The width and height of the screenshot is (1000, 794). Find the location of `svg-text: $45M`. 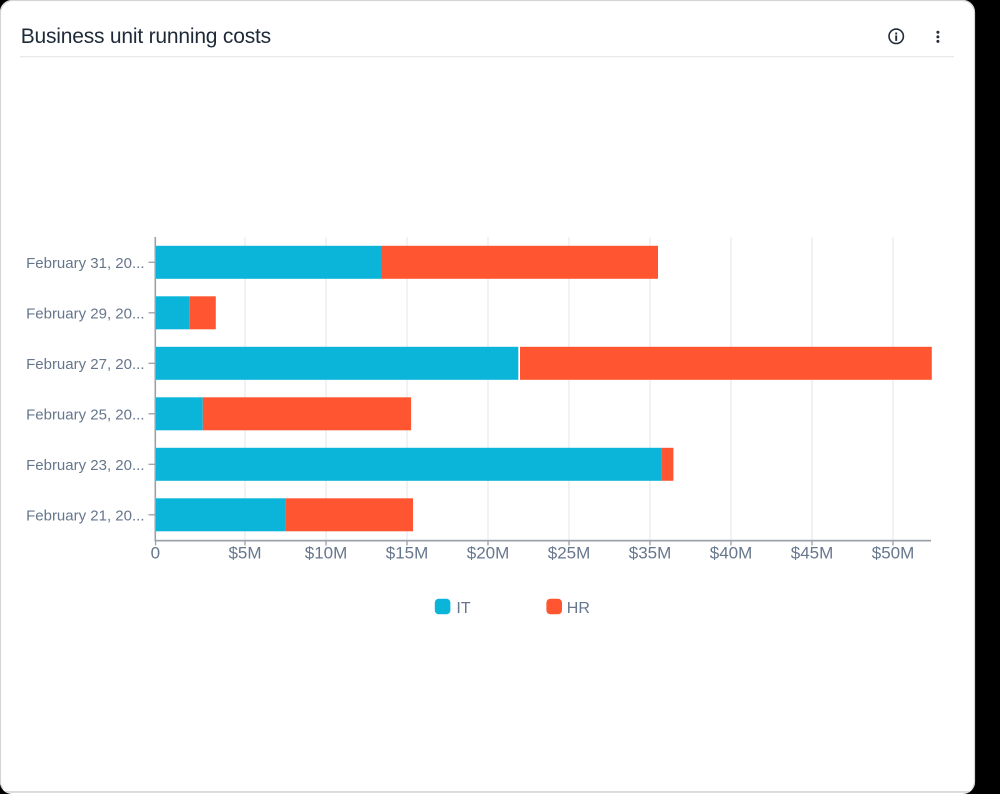

svg-text: $45M is located at coordinates (812, 553).